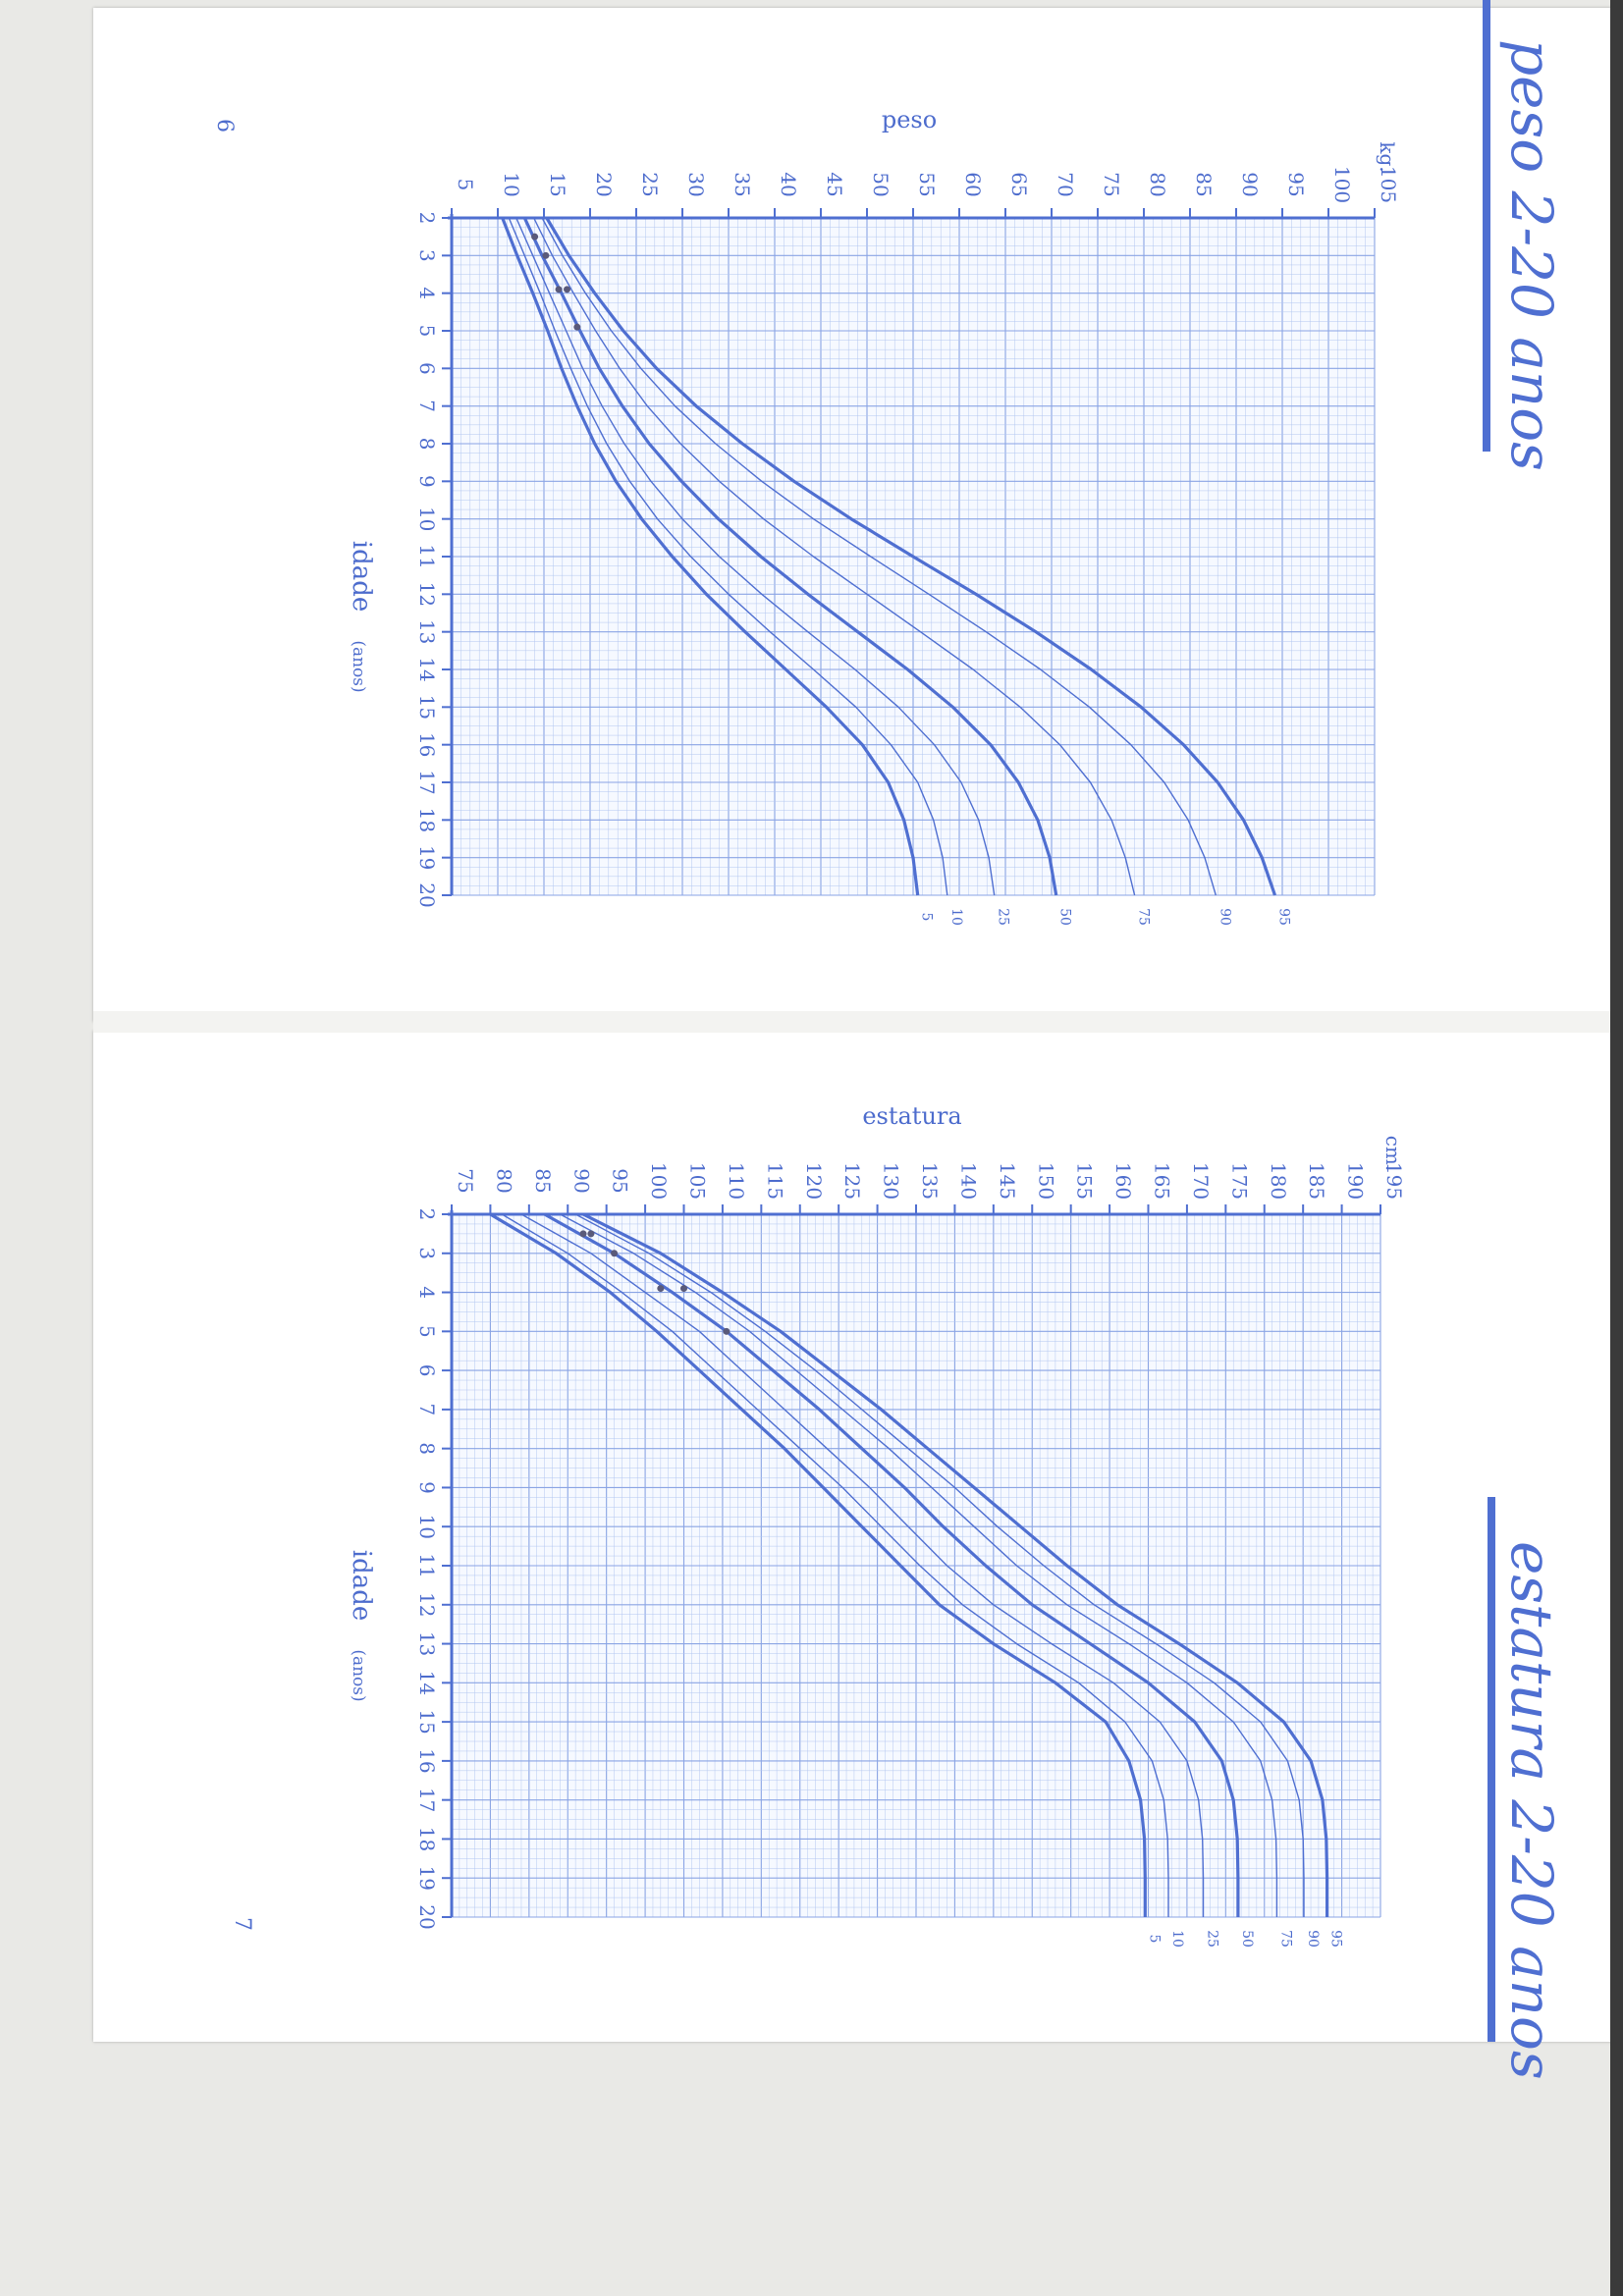 The height and width of the screenshot is (2296, 1623). I want to click on page-number-right: 7, so click(242, 1924).